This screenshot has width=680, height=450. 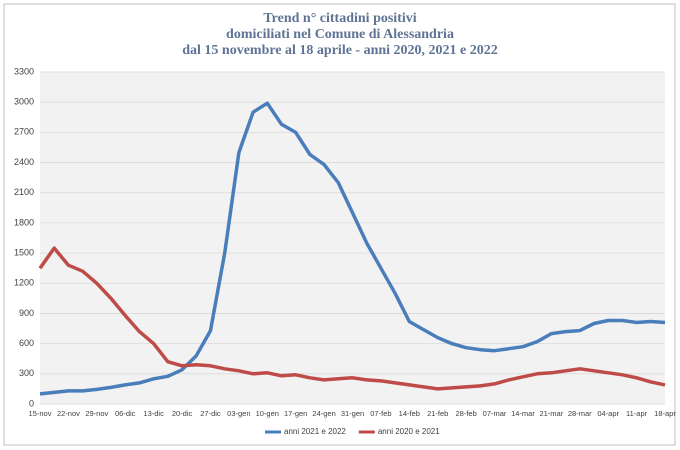 I want to click on legend-label: anni 2021 e 2022, so click(x=315, y=431).